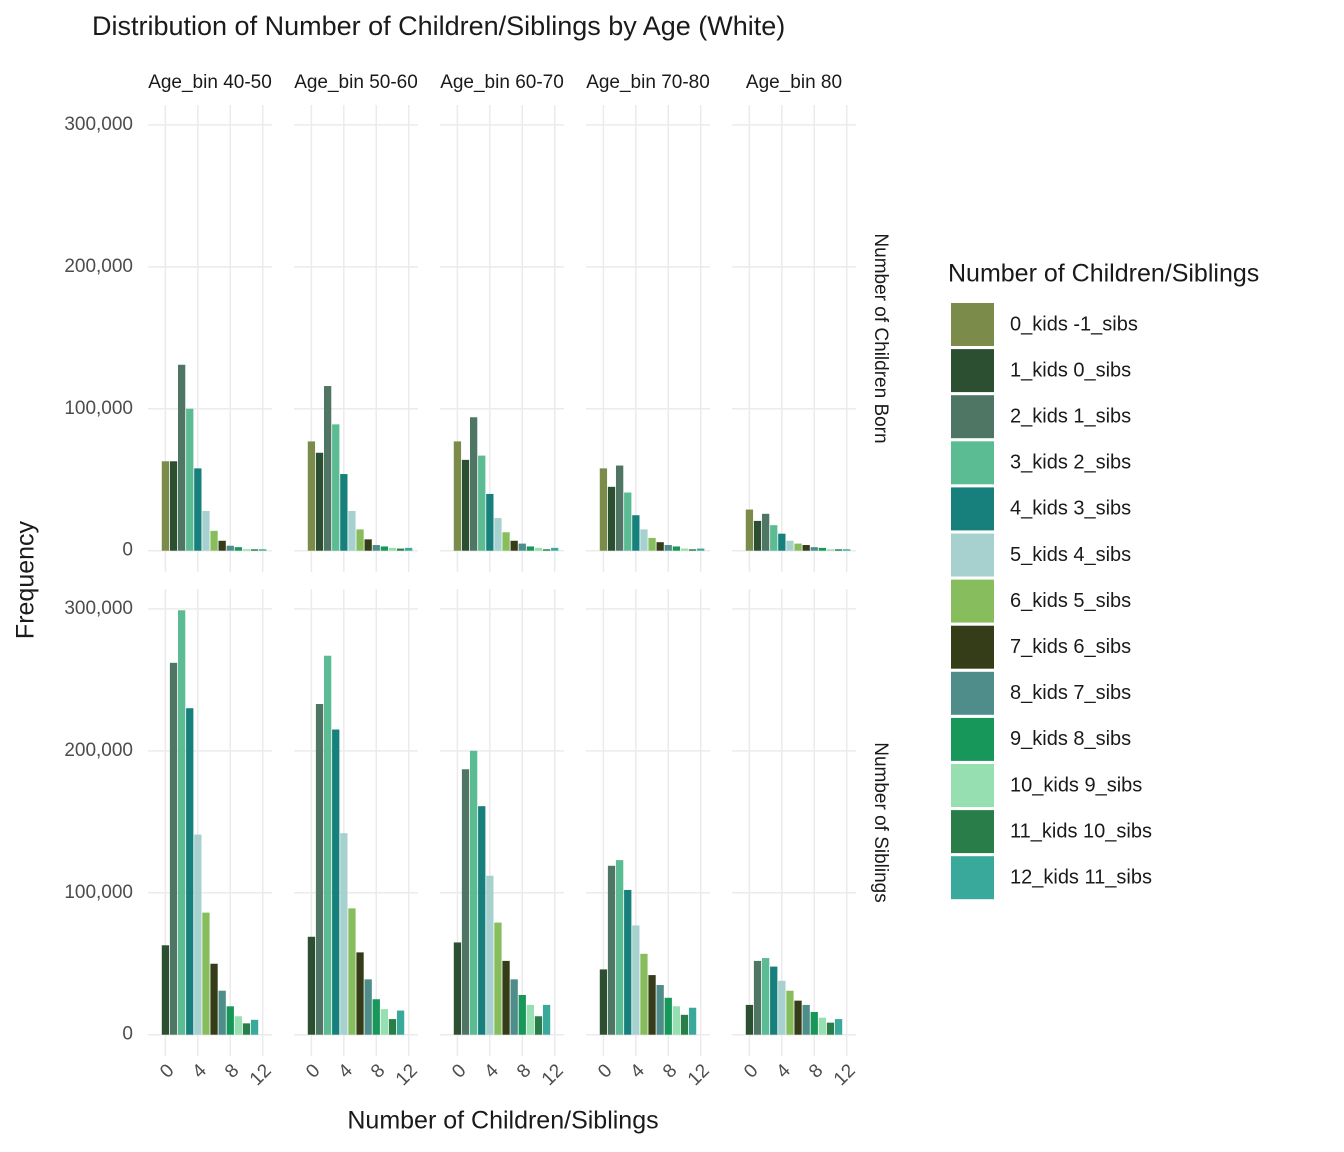 This screenshot has height=1152, width=1344. What do you see at coordinates (1070, 416) in the screenshot?
I see `legend-label: 2_kids 1_sibs` at bounding box center [1070, 416].